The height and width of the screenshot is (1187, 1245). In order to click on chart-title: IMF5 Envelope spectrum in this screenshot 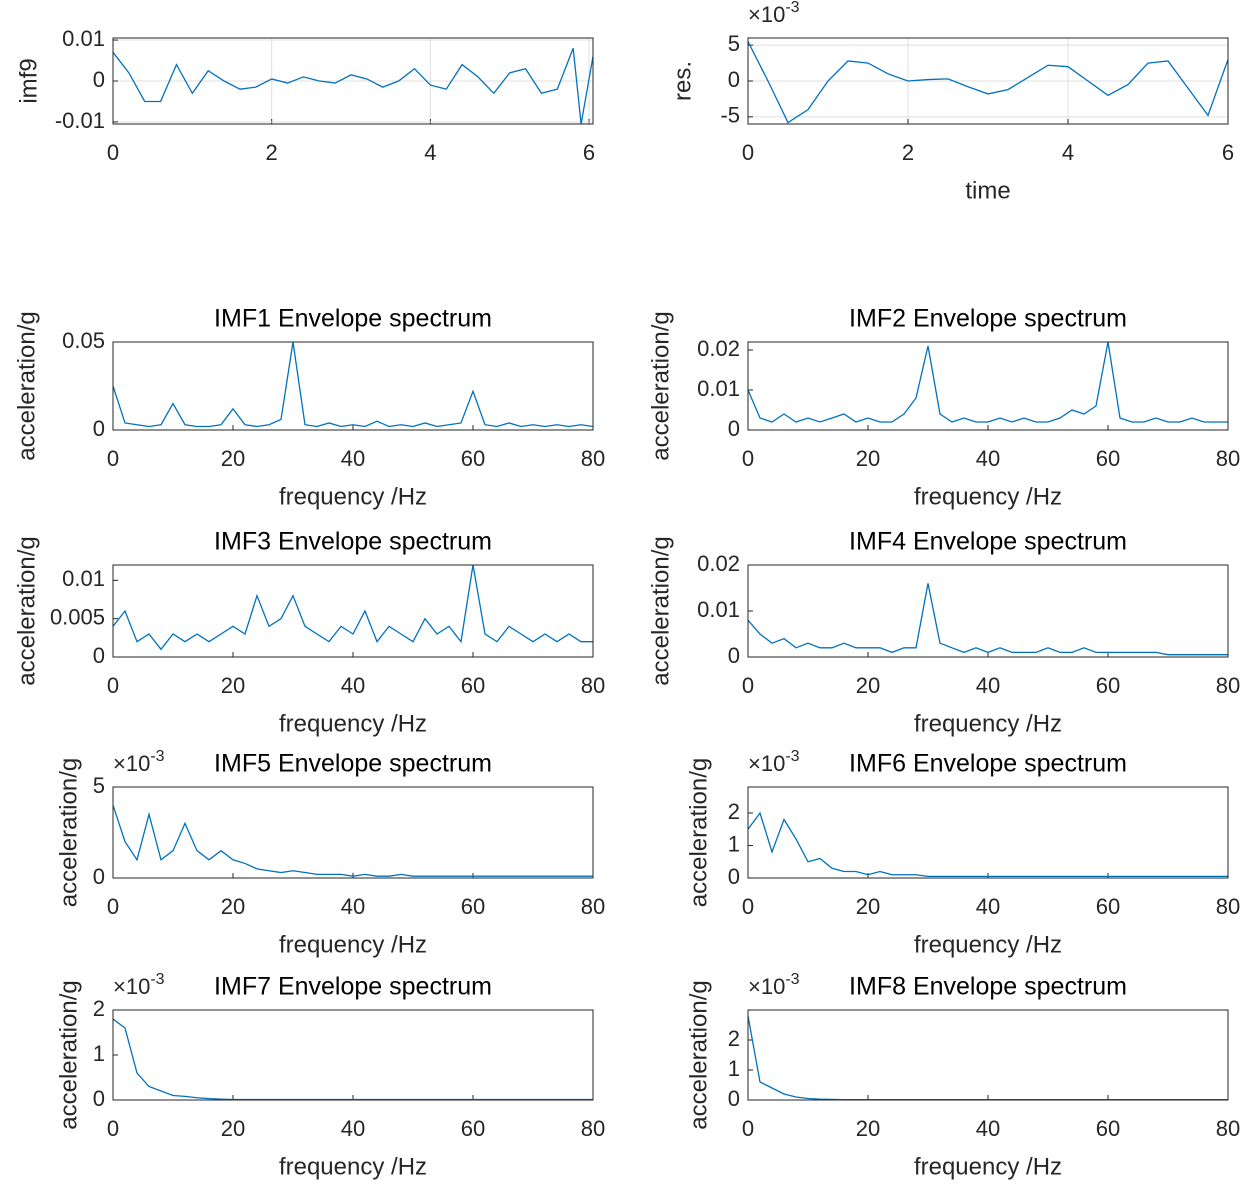, I will do `click(353, 764)`.